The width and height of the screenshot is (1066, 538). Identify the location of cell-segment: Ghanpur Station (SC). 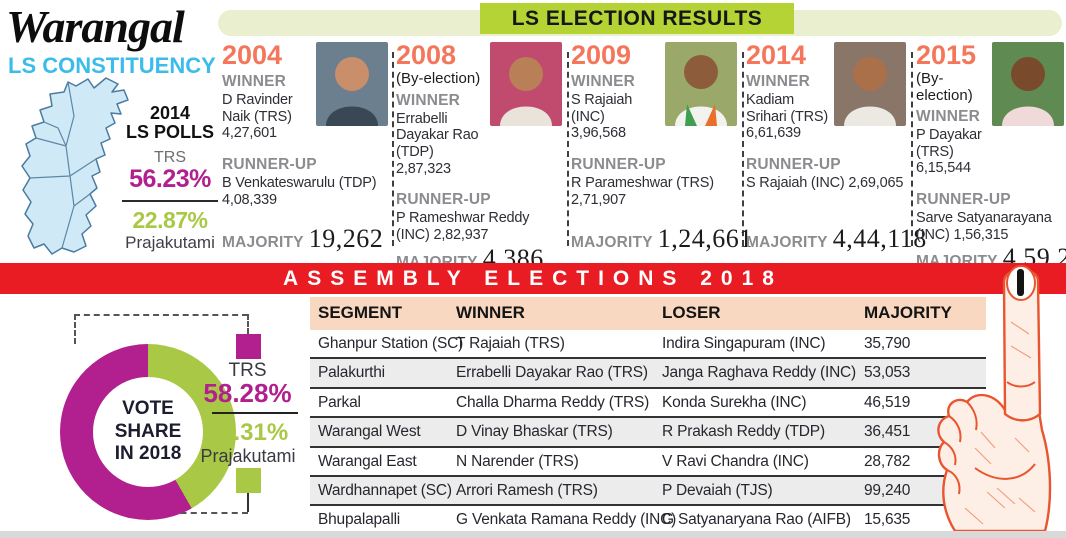
(391, 343).